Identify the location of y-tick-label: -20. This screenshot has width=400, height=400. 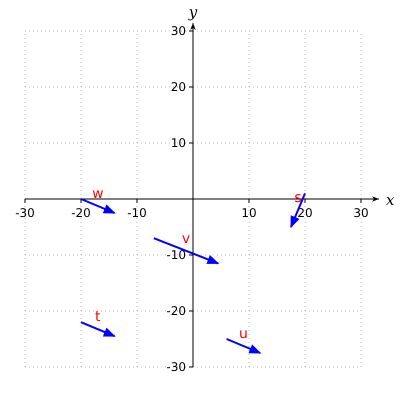
(176, 311).